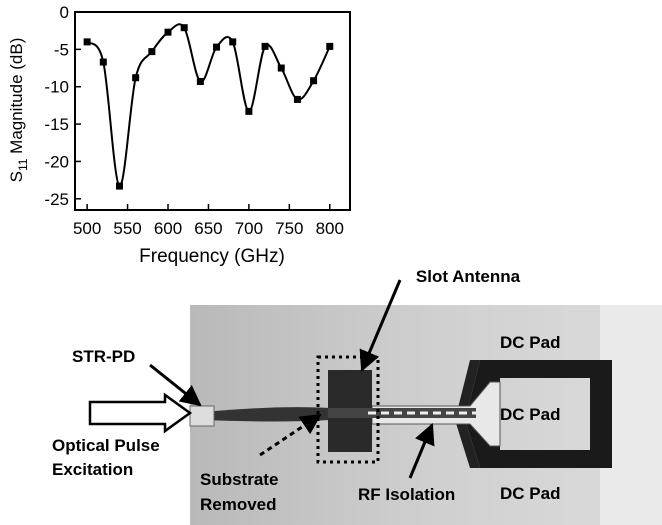  What do you see at coordinates (56, 199) in the screenshot?
I see `y-tick-label: -25` at bounding box center [56, 199].